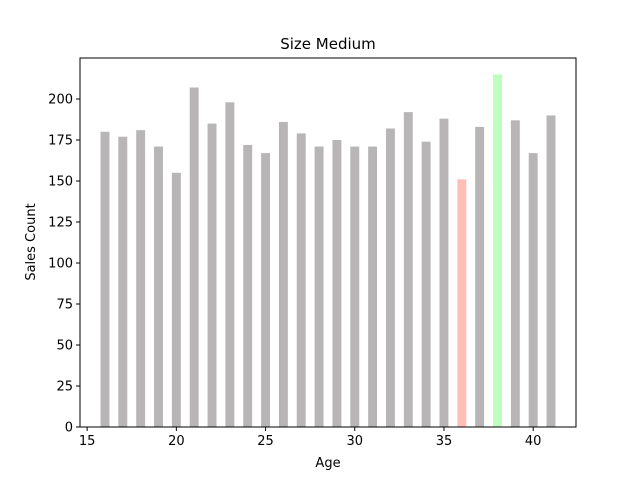 The width and height of the screenshot is (640, 480). Describe the element at coordinates (328, 44) in the screenshot. I see `chart-title: Size Medium` at that location.